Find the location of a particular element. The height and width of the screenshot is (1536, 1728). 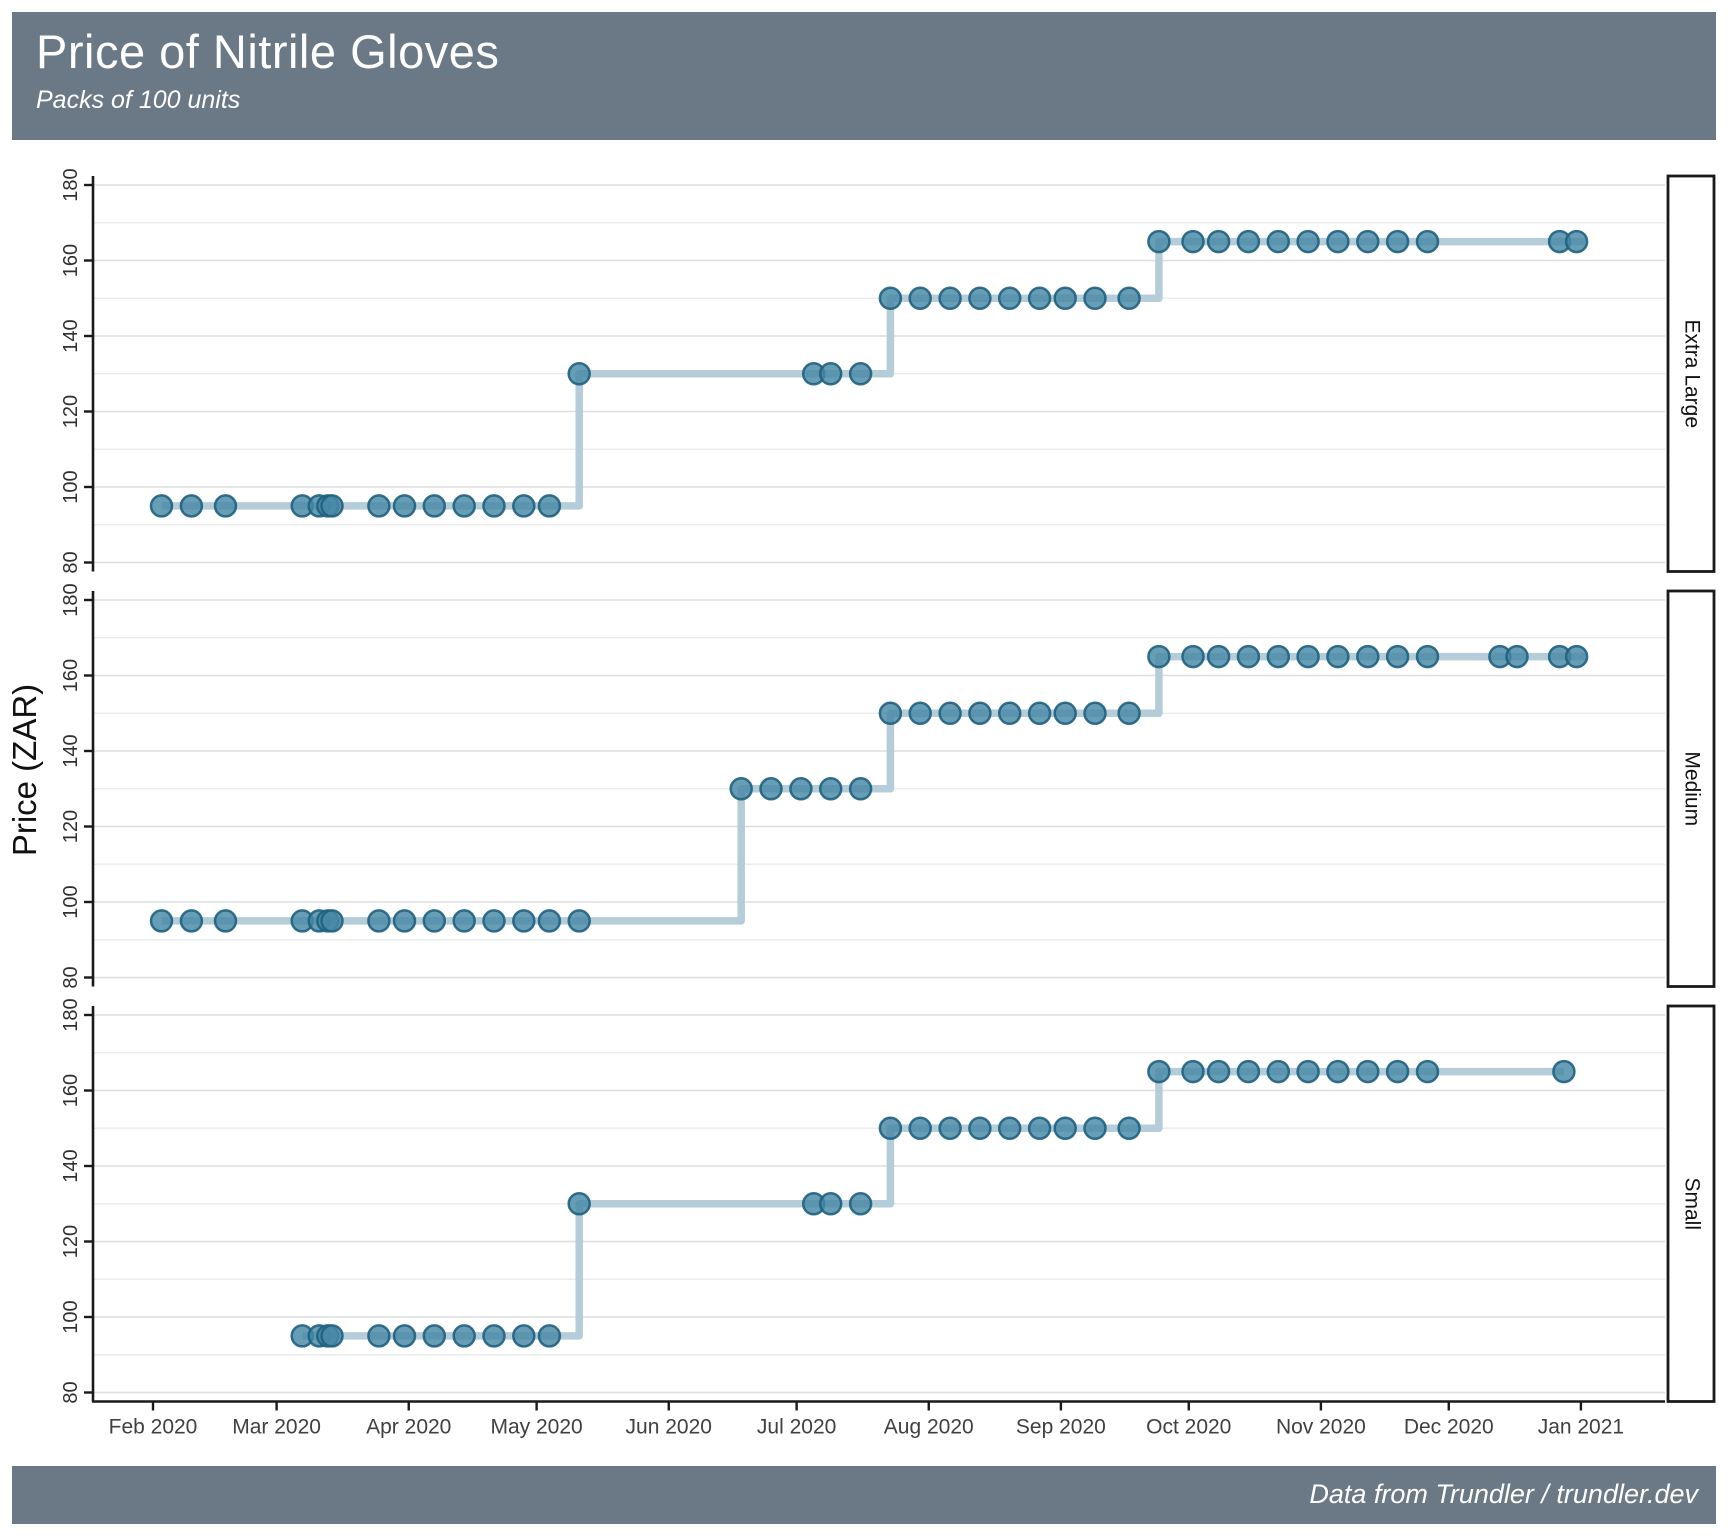

x-tick-label: Sep 2020 is located at coordinates (1061, 1427).